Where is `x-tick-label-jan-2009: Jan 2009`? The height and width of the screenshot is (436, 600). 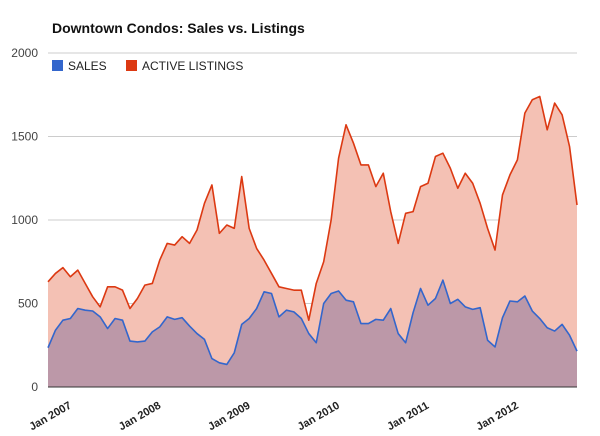 x-tick-label-jan-2009: Jan 2009 is located at coordinates (229, 417).